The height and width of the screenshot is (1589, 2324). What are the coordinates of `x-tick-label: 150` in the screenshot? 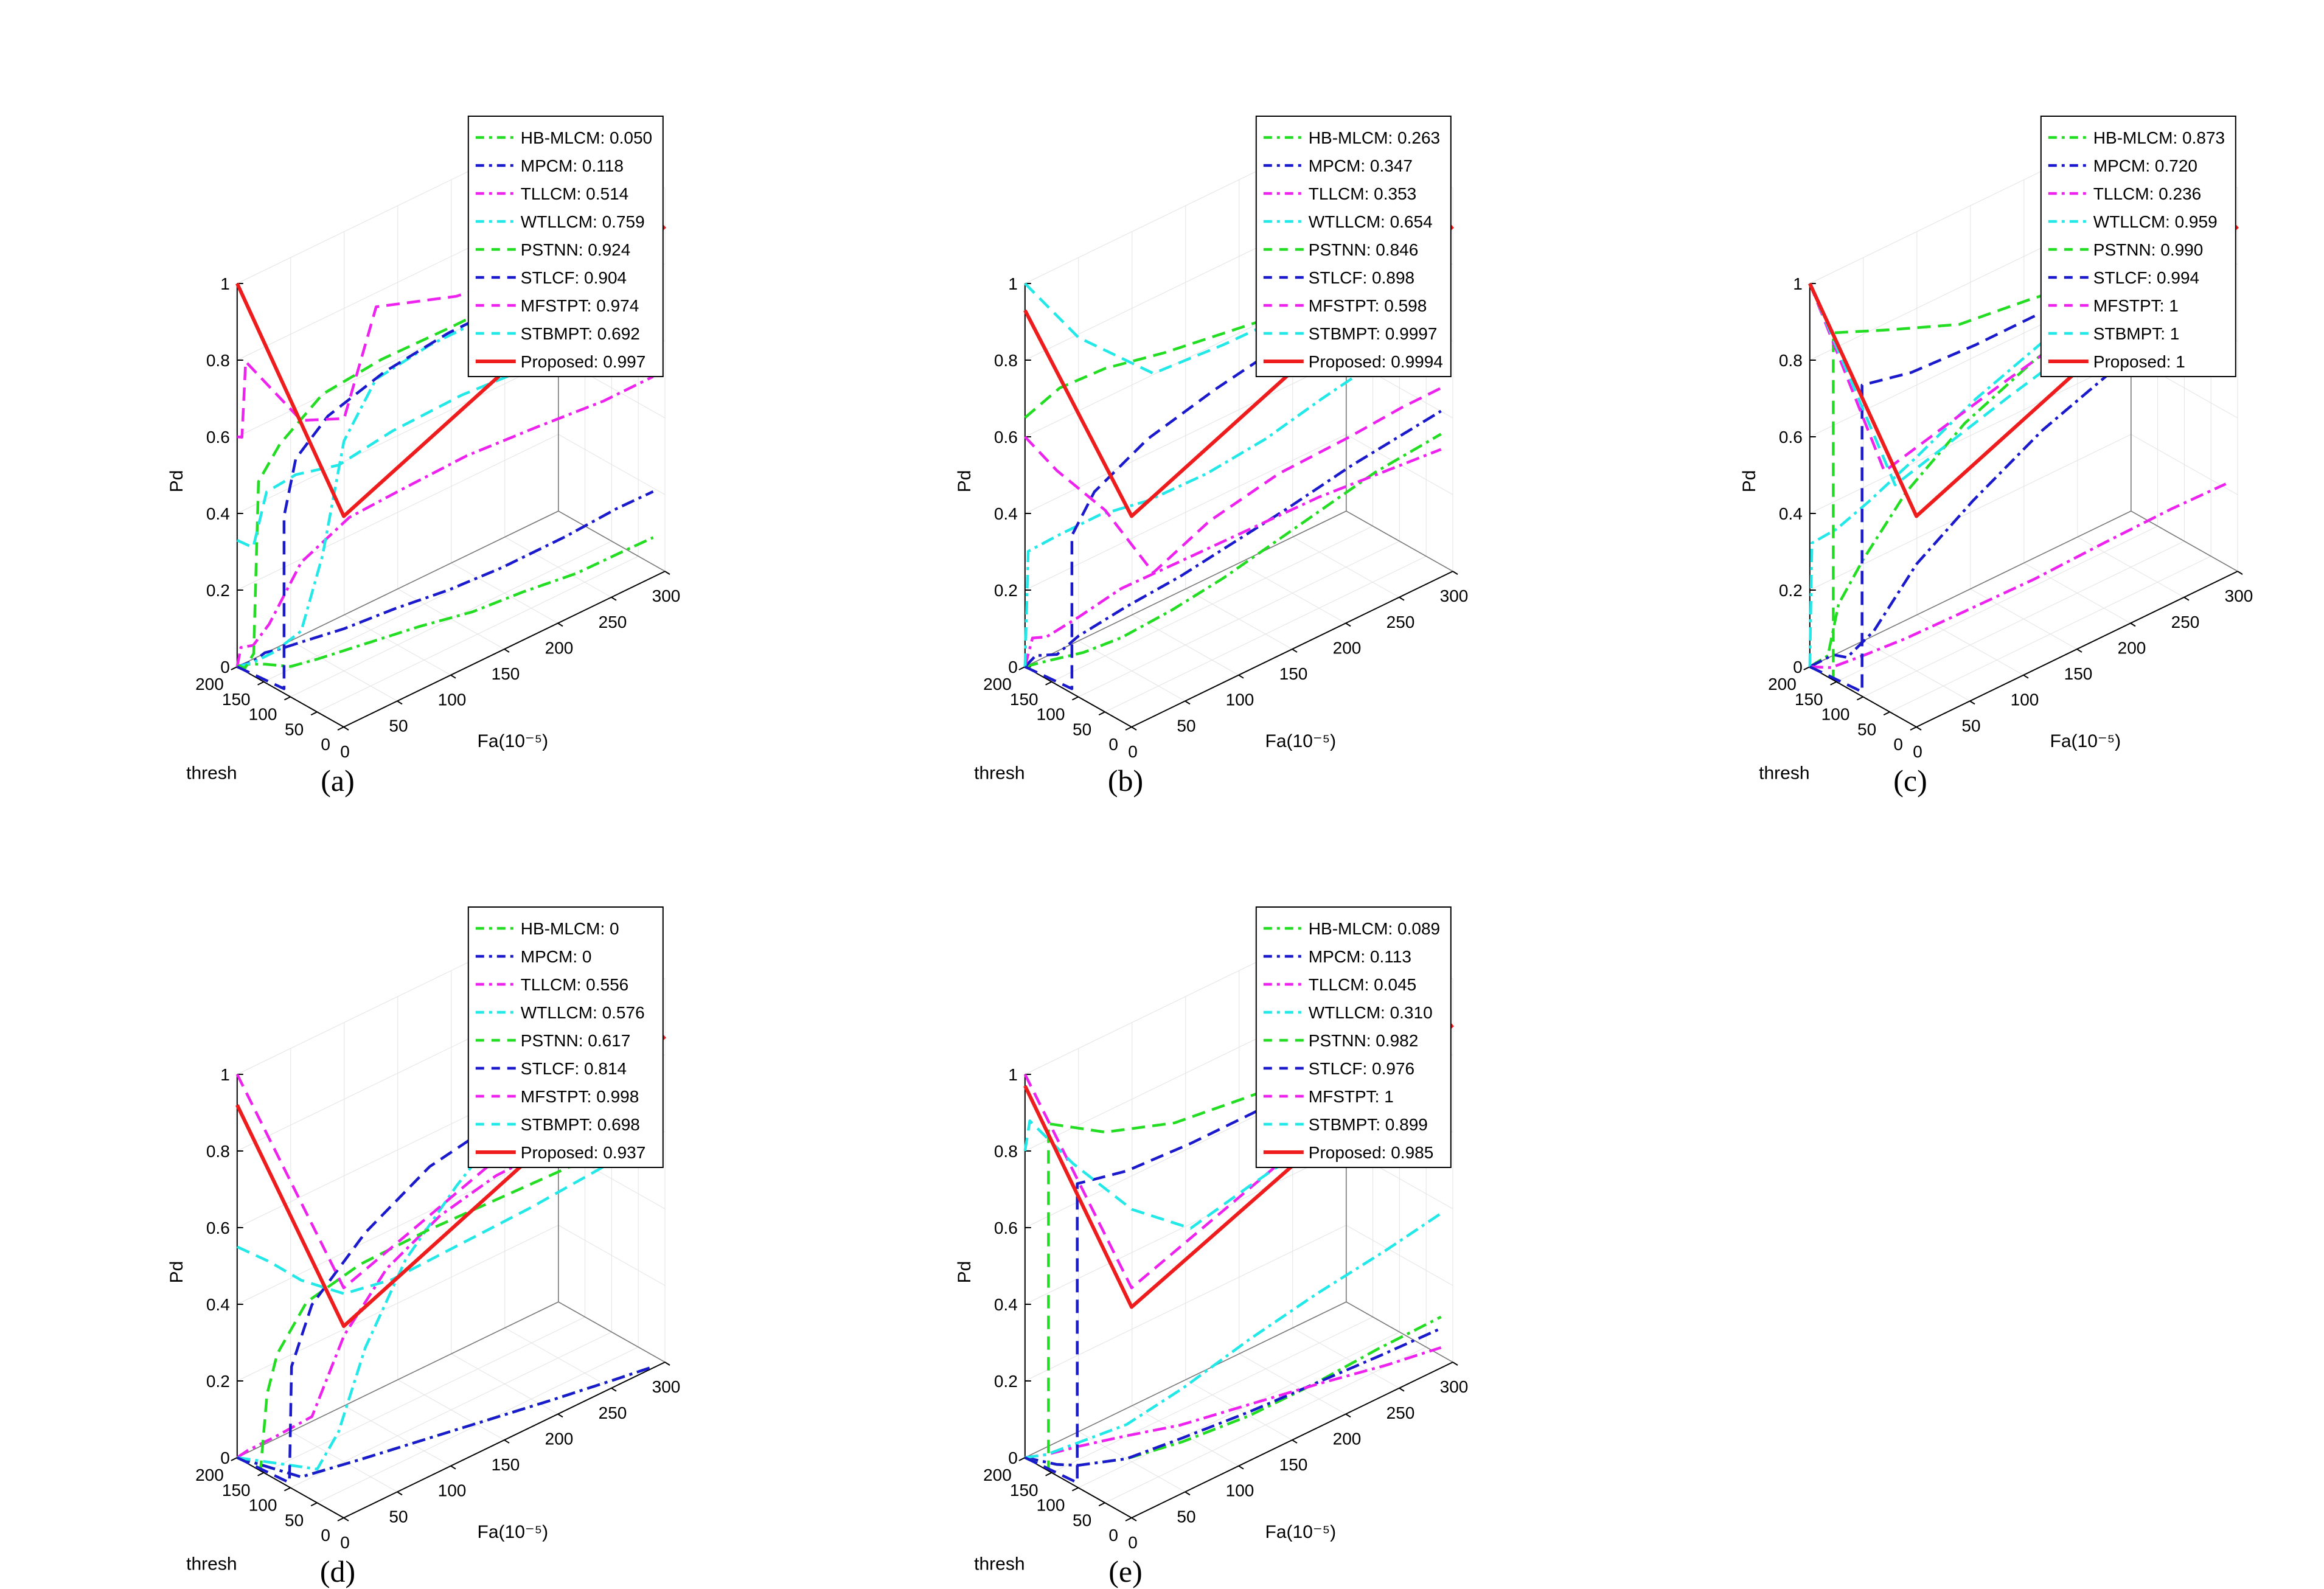 It's located at (506, 1464).